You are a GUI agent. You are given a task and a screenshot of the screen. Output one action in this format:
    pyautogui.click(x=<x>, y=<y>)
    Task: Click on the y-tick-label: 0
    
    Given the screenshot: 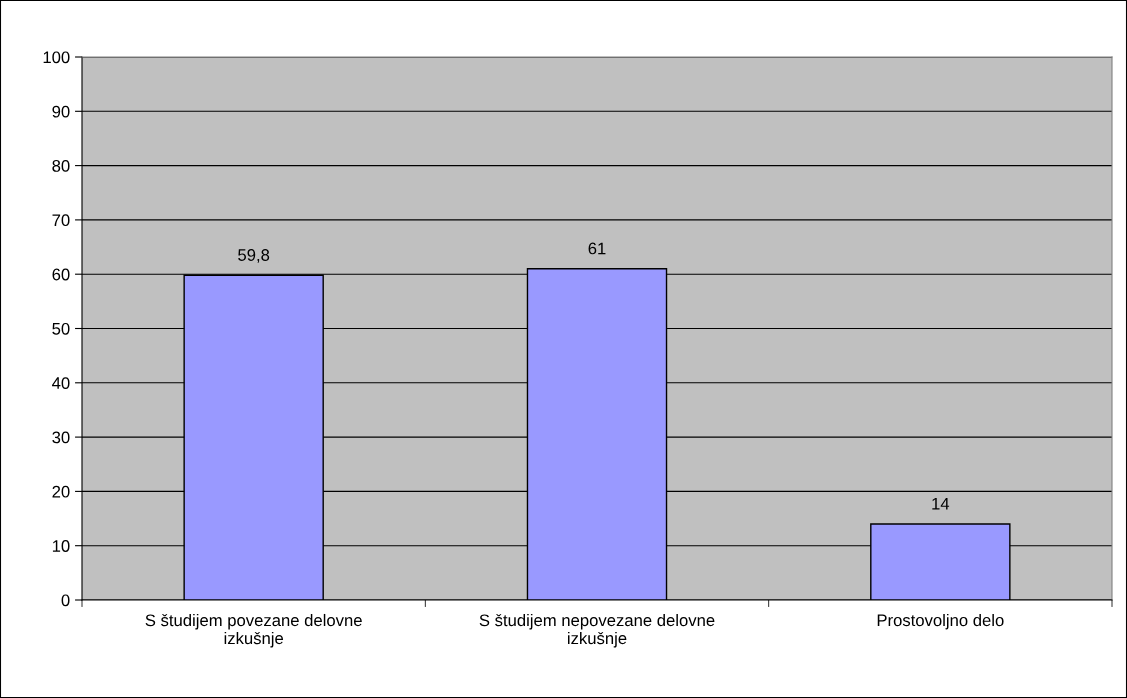 What is the action you would take?
    pyautogui.click(x=65, y=600)
    